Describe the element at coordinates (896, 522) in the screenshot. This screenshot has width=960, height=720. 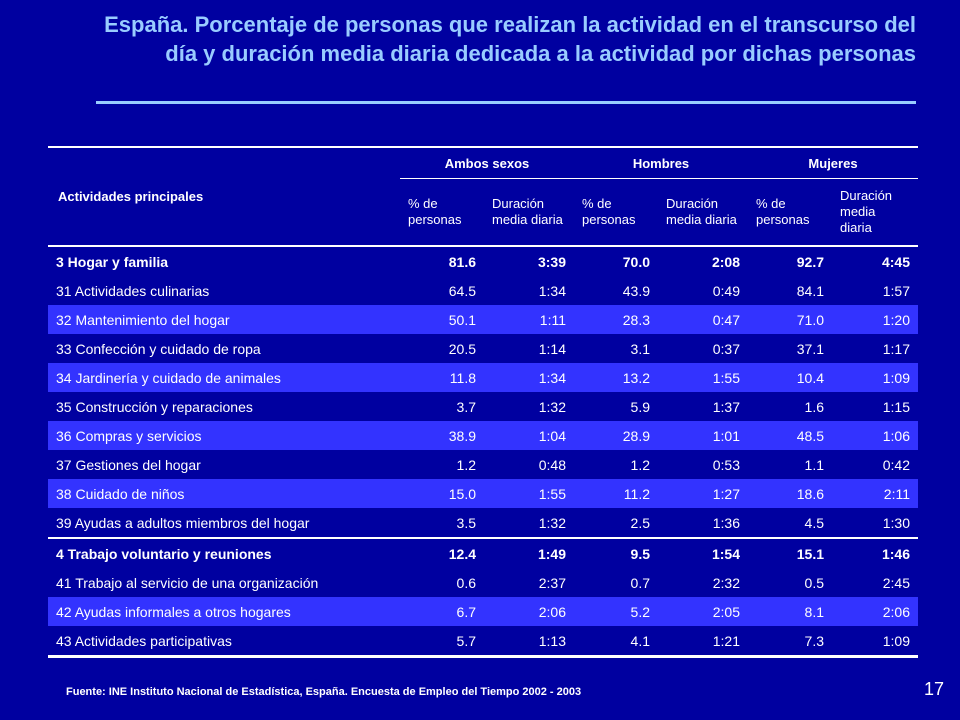
I see `duration-cell: 1:30` at that location.